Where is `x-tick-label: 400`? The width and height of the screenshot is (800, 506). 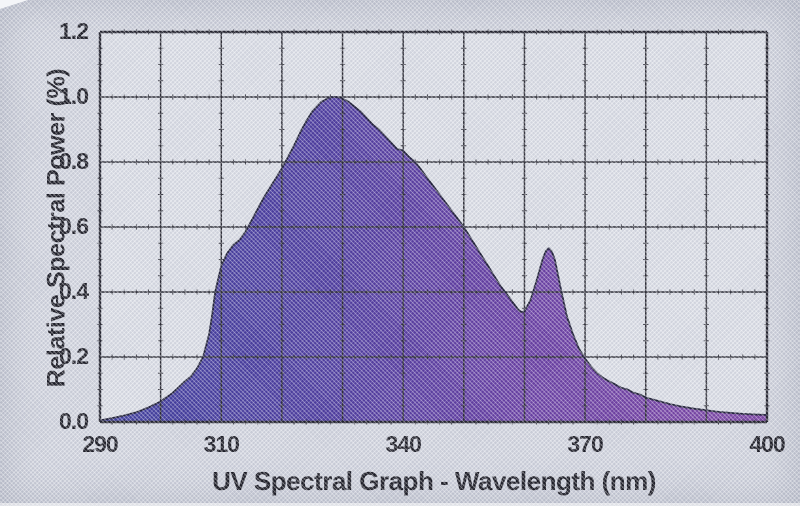 x-tick-label: 400 is located at coordinates (767, 444).